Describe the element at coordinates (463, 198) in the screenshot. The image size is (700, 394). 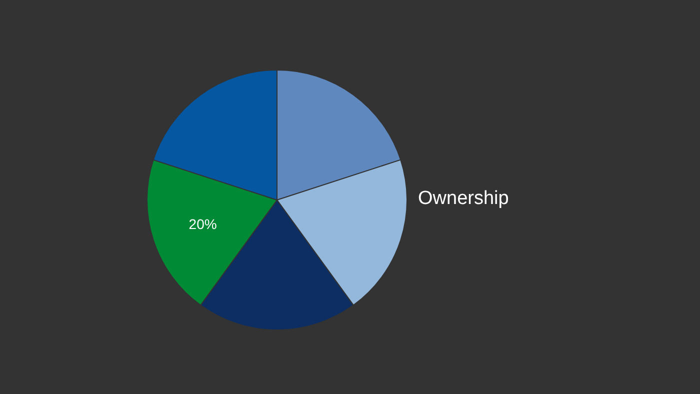
I see `text: Ownership` at that location.